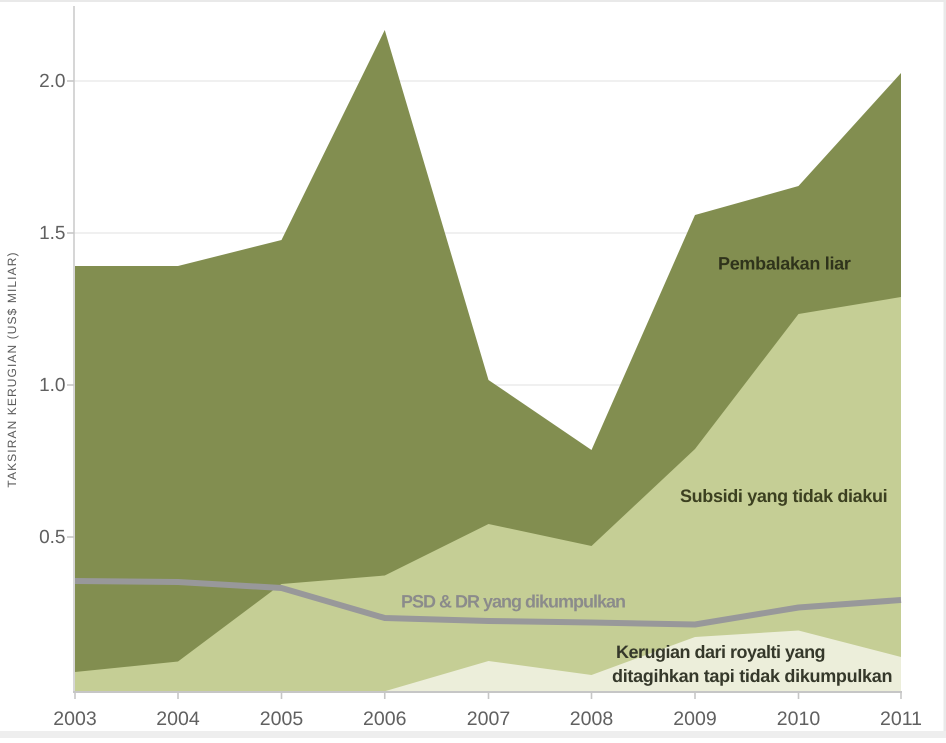 This screenshot has height=743, width=946. Describe the element at coordinates (52, 385) in the screenshot. I see `svg-text: 1.0` at that location.